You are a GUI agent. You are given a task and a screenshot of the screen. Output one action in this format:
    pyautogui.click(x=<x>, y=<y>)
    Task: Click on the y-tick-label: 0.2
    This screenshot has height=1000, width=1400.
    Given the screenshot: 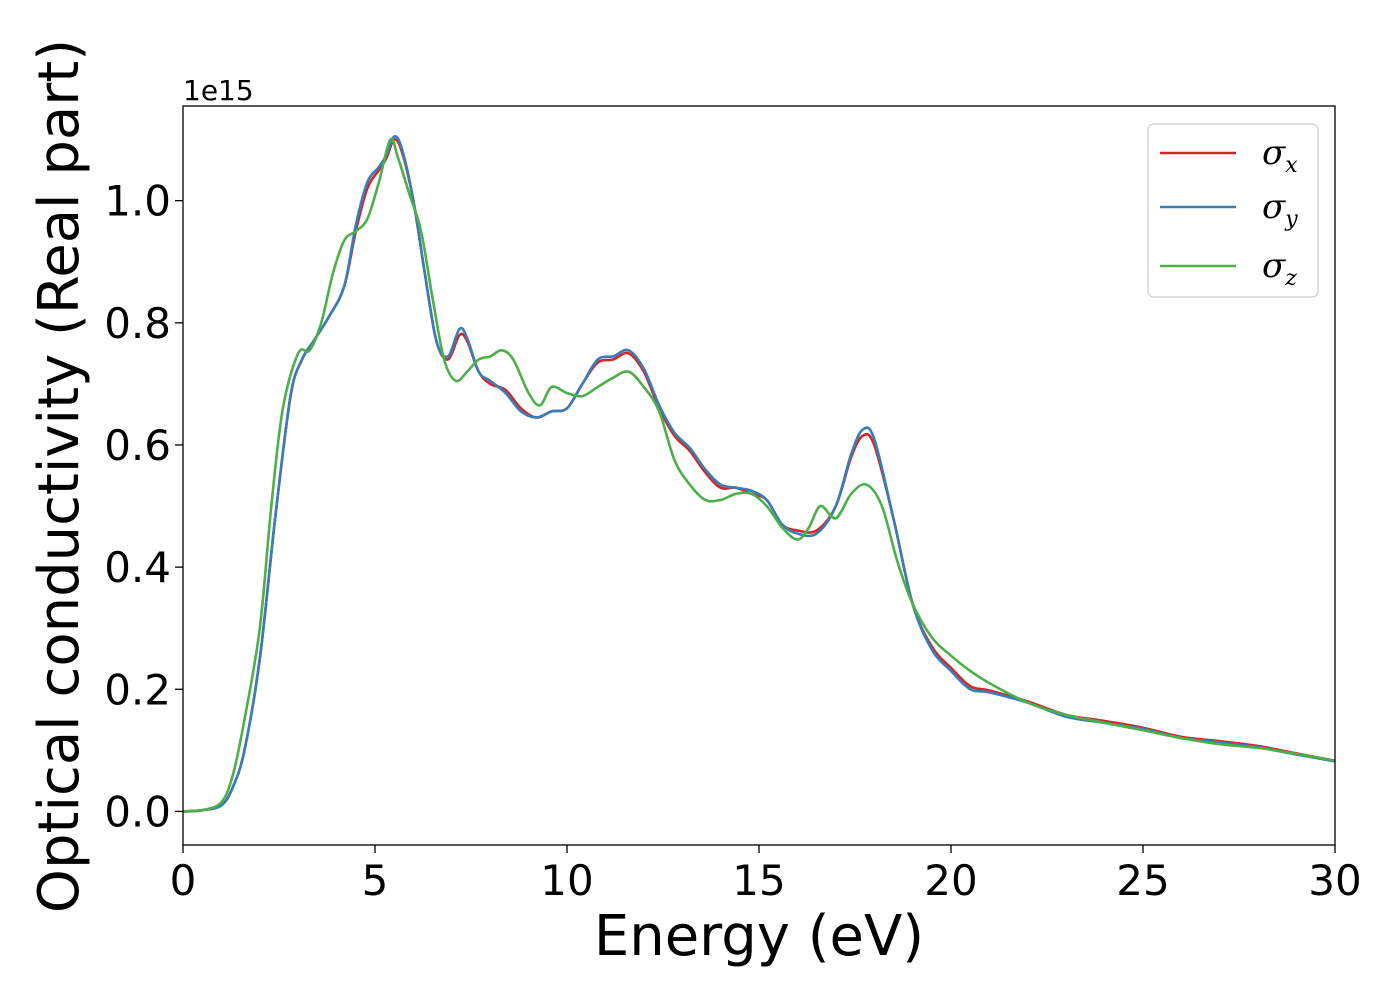 What is the action you would take?
    pyautogui.click(x=137, y=689)
    